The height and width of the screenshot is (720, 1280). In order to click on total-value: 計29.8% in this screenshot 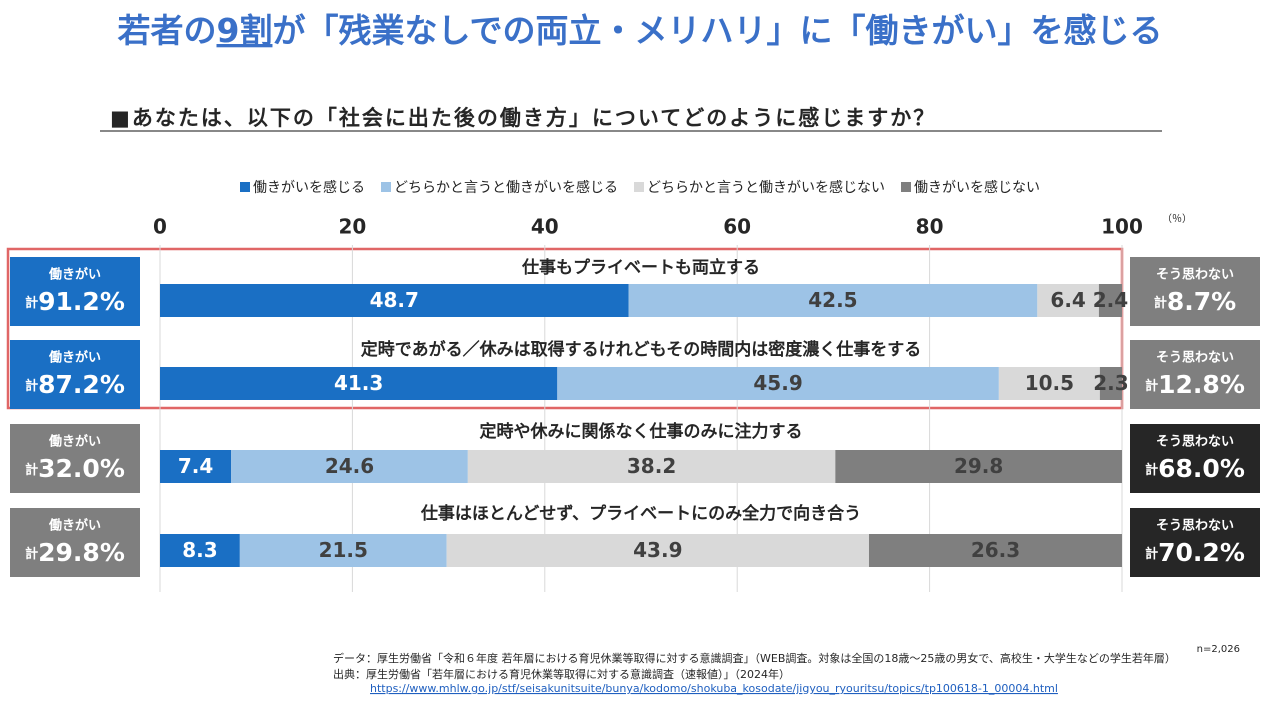, I will do `click(75, 552)`.